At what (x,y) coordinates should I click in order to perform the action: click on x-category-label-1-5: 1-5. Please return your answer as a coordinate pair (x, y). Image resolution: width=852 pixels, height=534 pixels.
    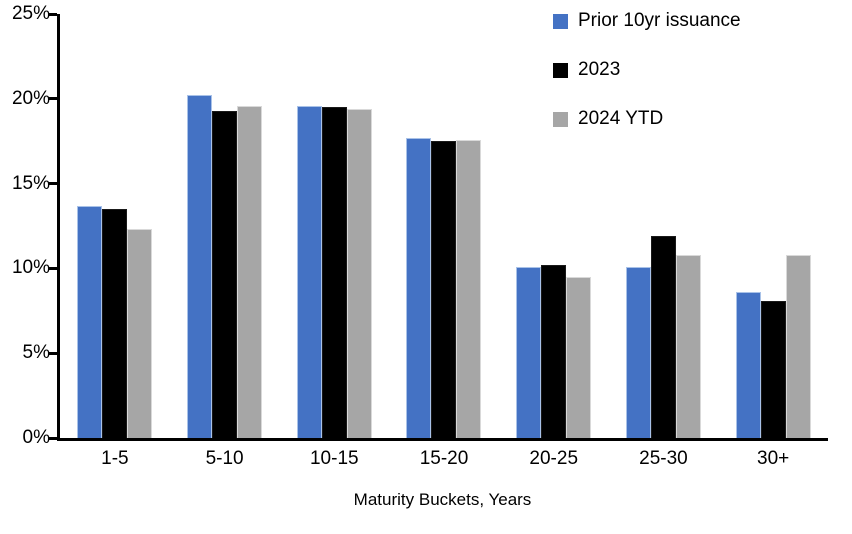
    Looking at the image, I should click on (115, 458).